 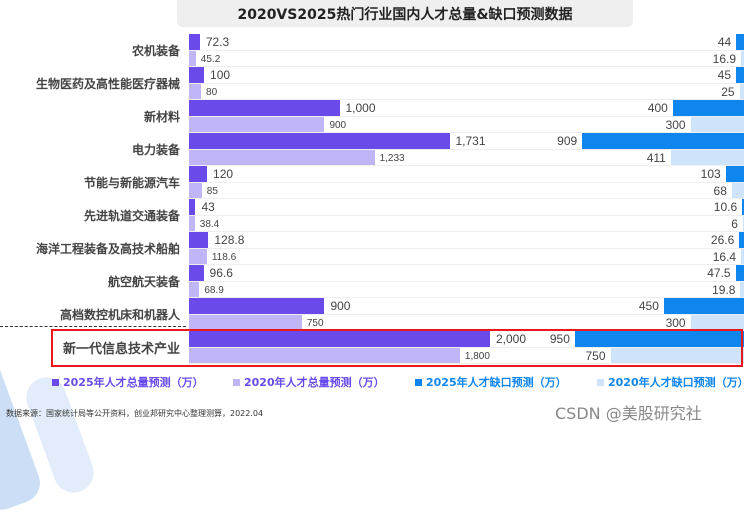 What do you see at coordinates (405, 13) in the screenshot?
I see `chart-title: 2020VS2025热门行业国内人才总量&缺口预测数据` at bounding box center [405, 13].